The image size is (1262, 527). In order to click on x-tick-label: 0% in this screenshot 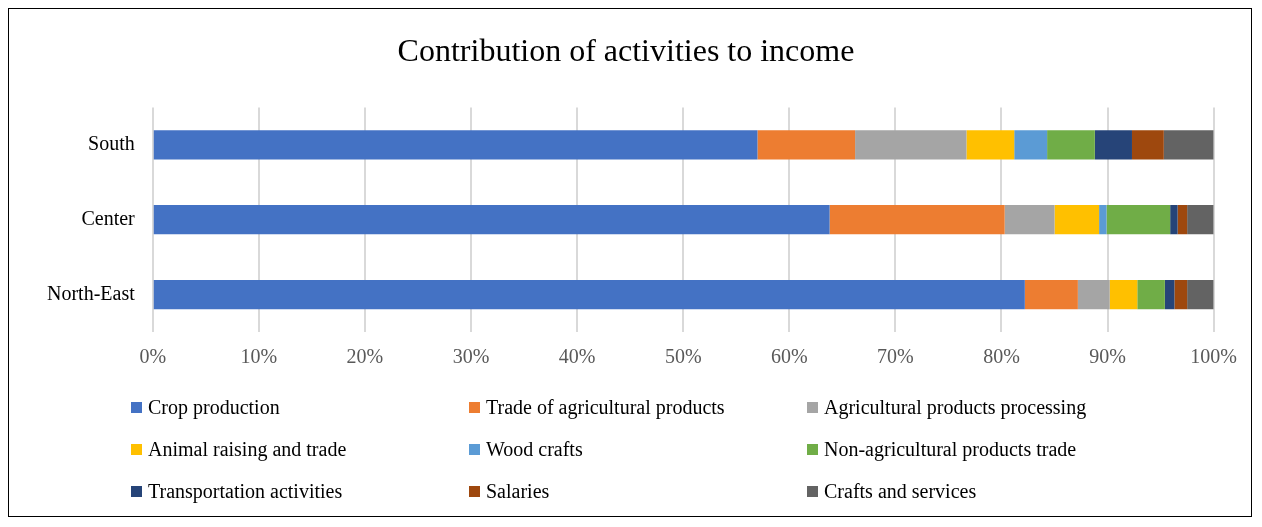, I will do `click(153, 356)`.